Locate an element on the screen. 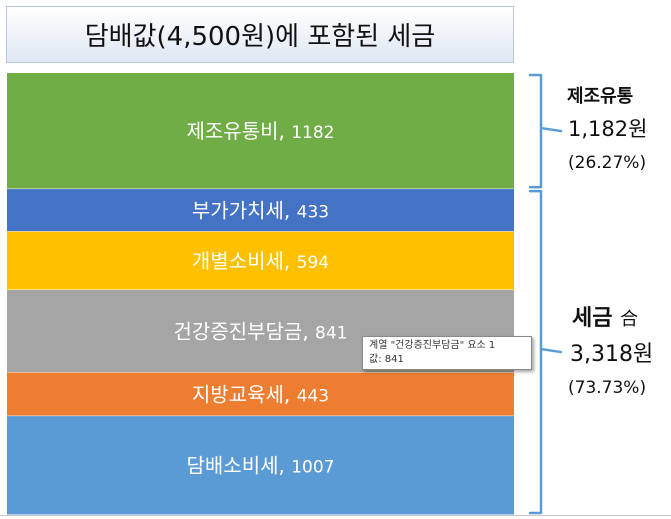  manufacturing-annotation-title: 제조유통 is located at coordinates (600, 96).